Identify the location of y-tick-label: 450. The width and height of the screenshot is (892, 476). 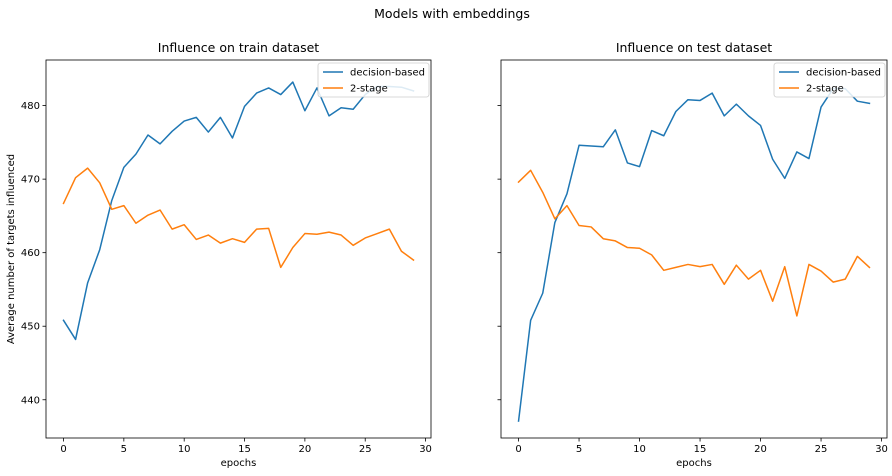
(30, 327).